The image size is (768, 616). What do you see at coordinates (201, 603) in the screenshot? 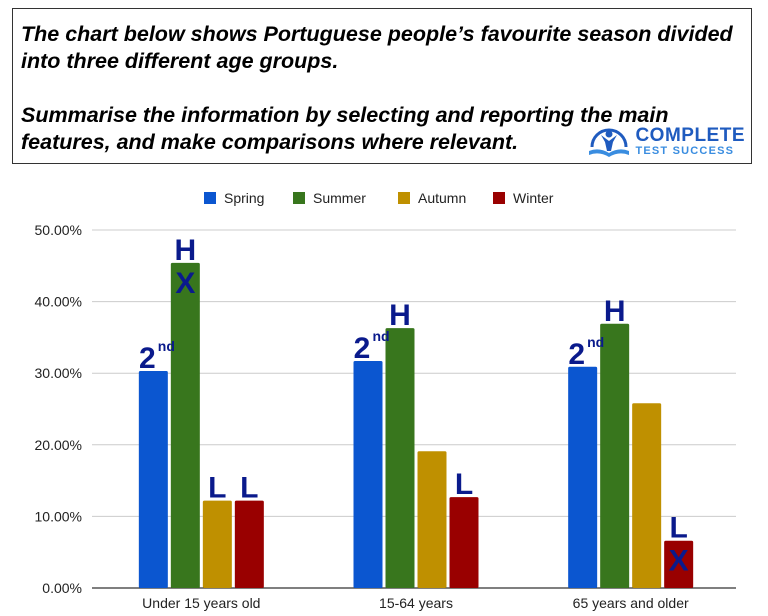
I see `x-tick-label: Under 15 years old` at bounding box center [201, 603].